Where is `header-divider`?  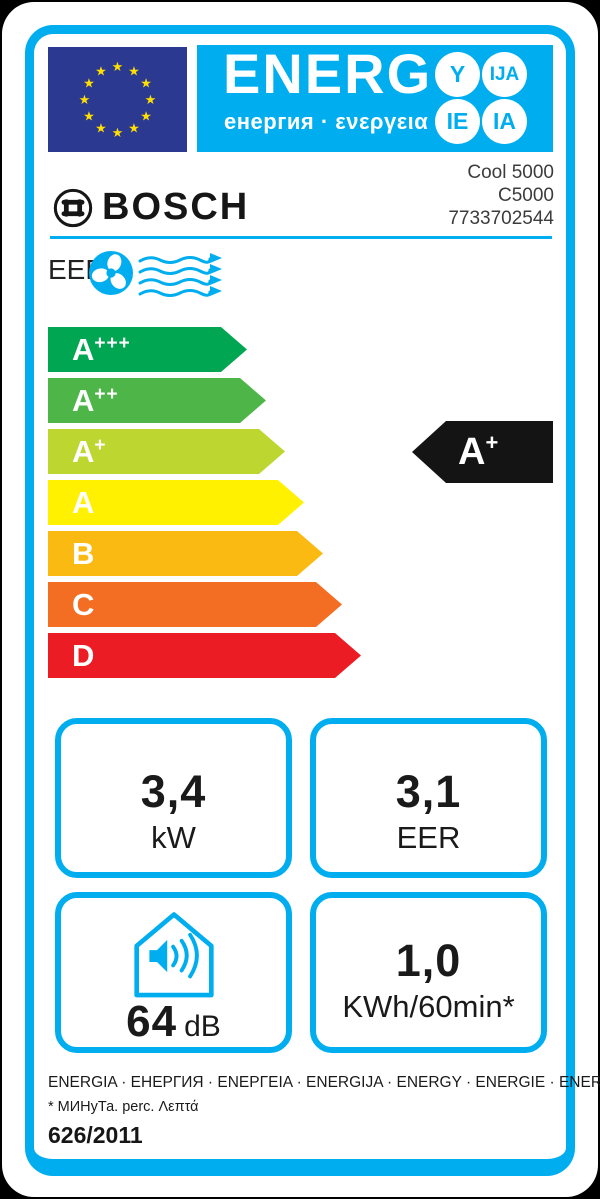 header-divider is located at coordinates (301, 237).